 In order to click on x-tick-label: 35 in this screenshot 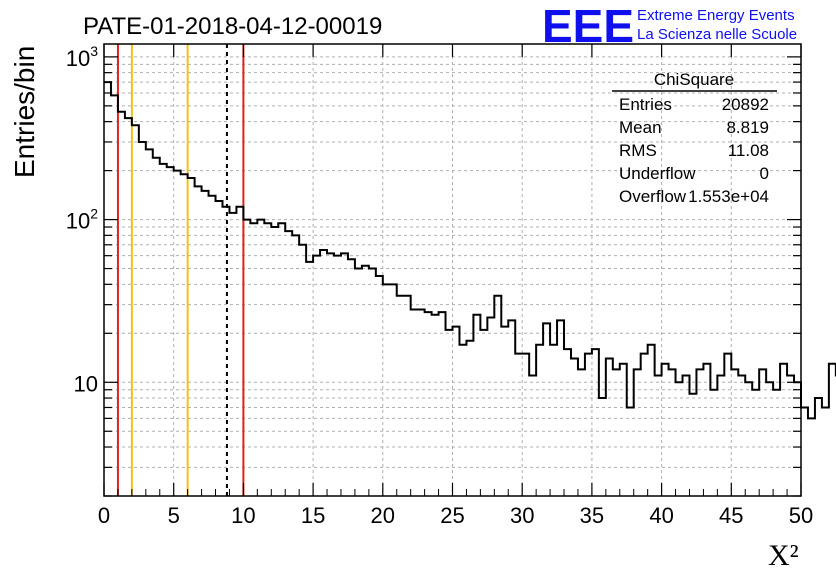, I will do `click(592, 515)`.